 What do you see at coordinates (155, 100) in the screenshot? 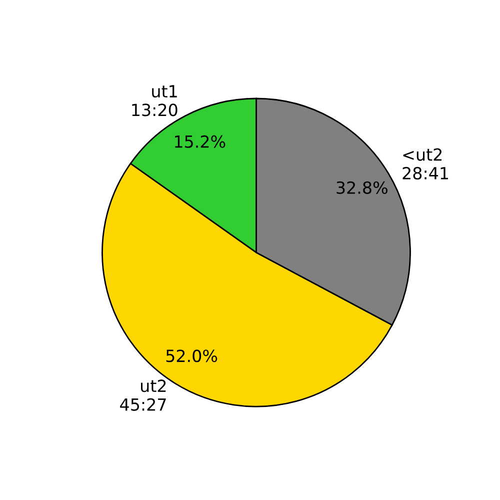
I see `slice-label: ut1 13:20` at bounding box center [155, 100].